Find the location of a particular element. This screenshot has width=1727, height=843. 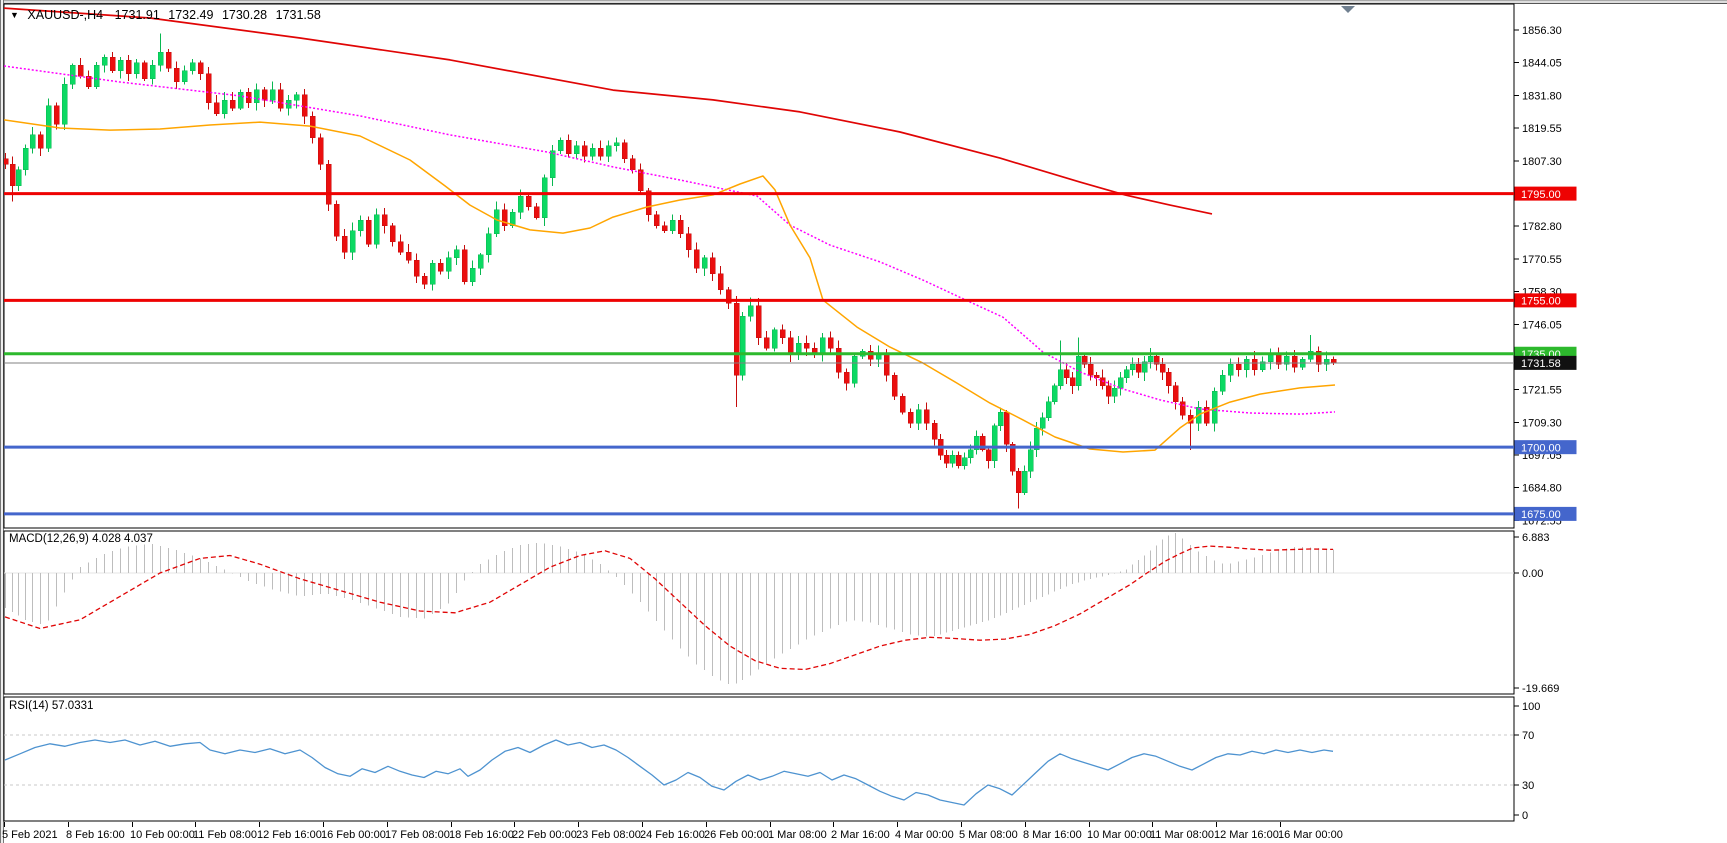

macd-axis: 6.883 0.00 -19.669 is located at coordinates (1536, 613).